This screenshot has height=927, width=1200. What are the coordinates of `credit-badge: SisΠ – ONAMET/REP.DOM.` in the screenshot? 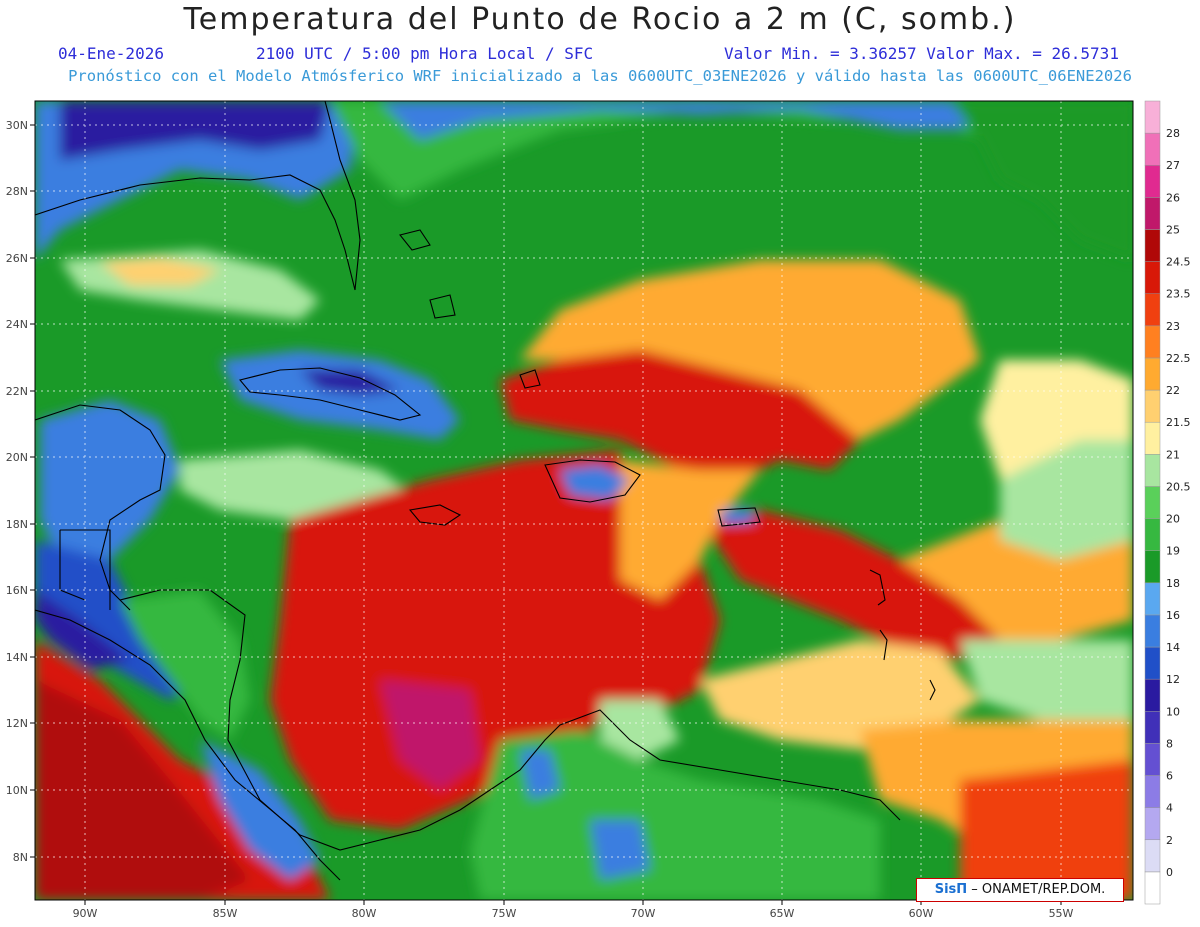 It's located at (1020, 890).